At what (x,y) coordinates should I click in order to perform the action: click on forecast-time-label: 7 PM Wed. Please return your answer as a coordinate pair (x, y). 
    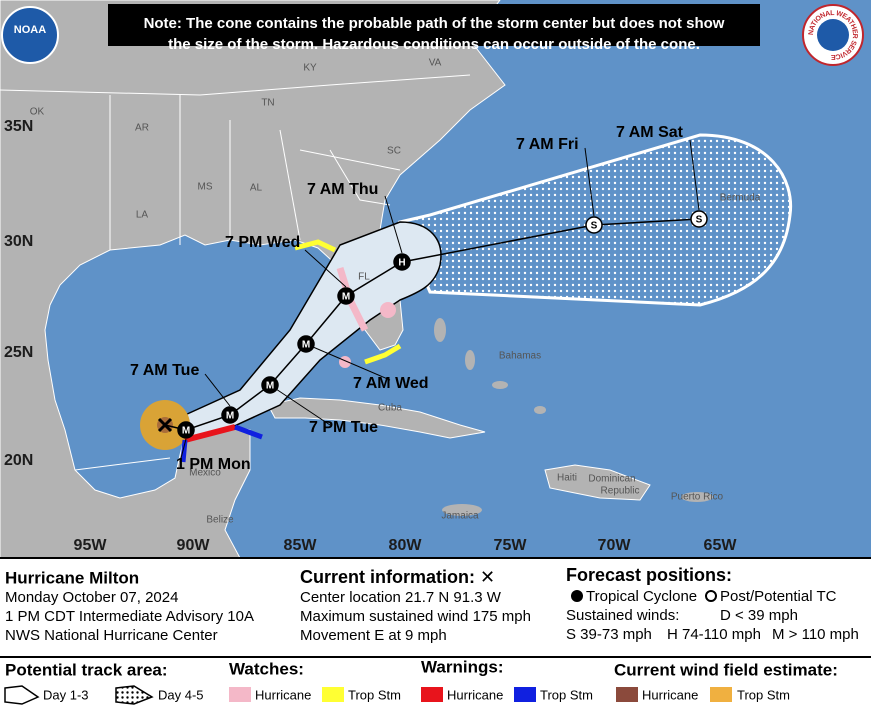
    Looking at the image, I should click on (262, 242).